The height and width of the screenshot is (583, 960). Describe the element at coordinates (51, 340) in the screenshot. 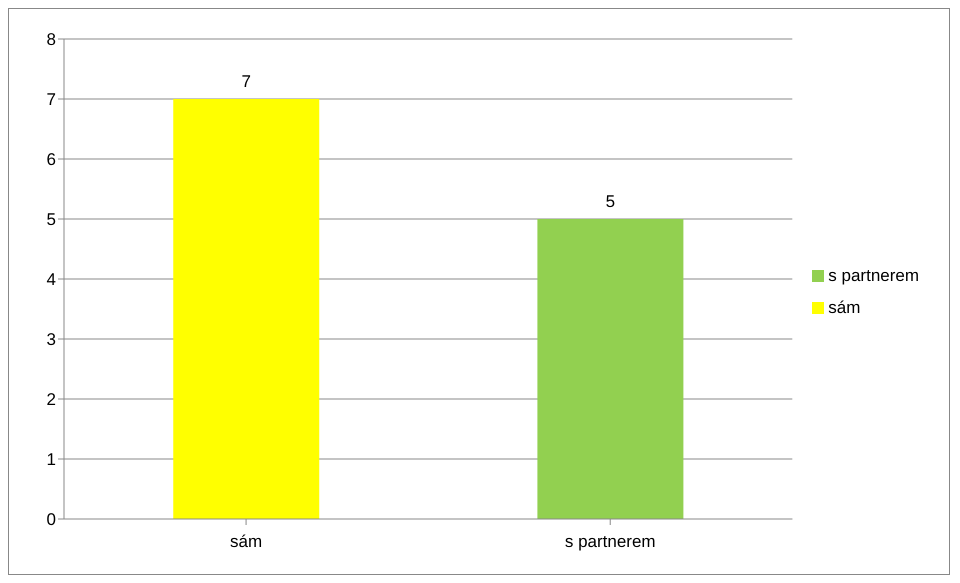

I see `y-tick-label: 3` at that location.